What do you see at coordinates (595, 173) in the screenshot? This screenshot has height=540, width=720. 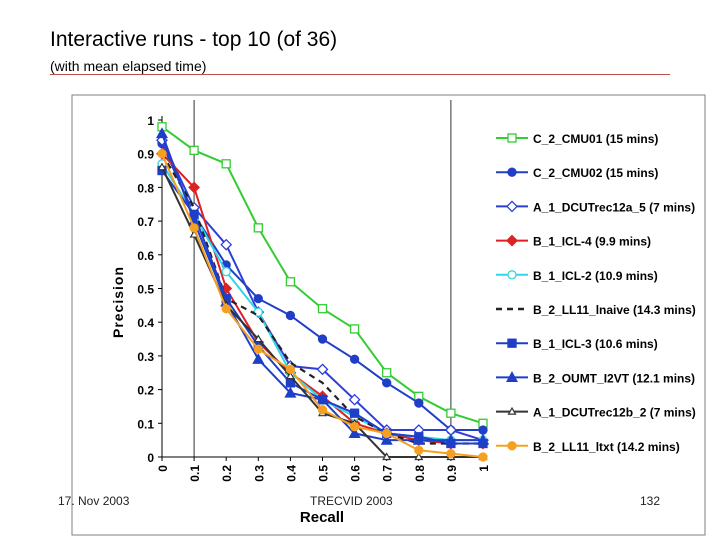 I see `legend-label: C_2_CMU02 (15 mins)` at bounding box center [595, 173].